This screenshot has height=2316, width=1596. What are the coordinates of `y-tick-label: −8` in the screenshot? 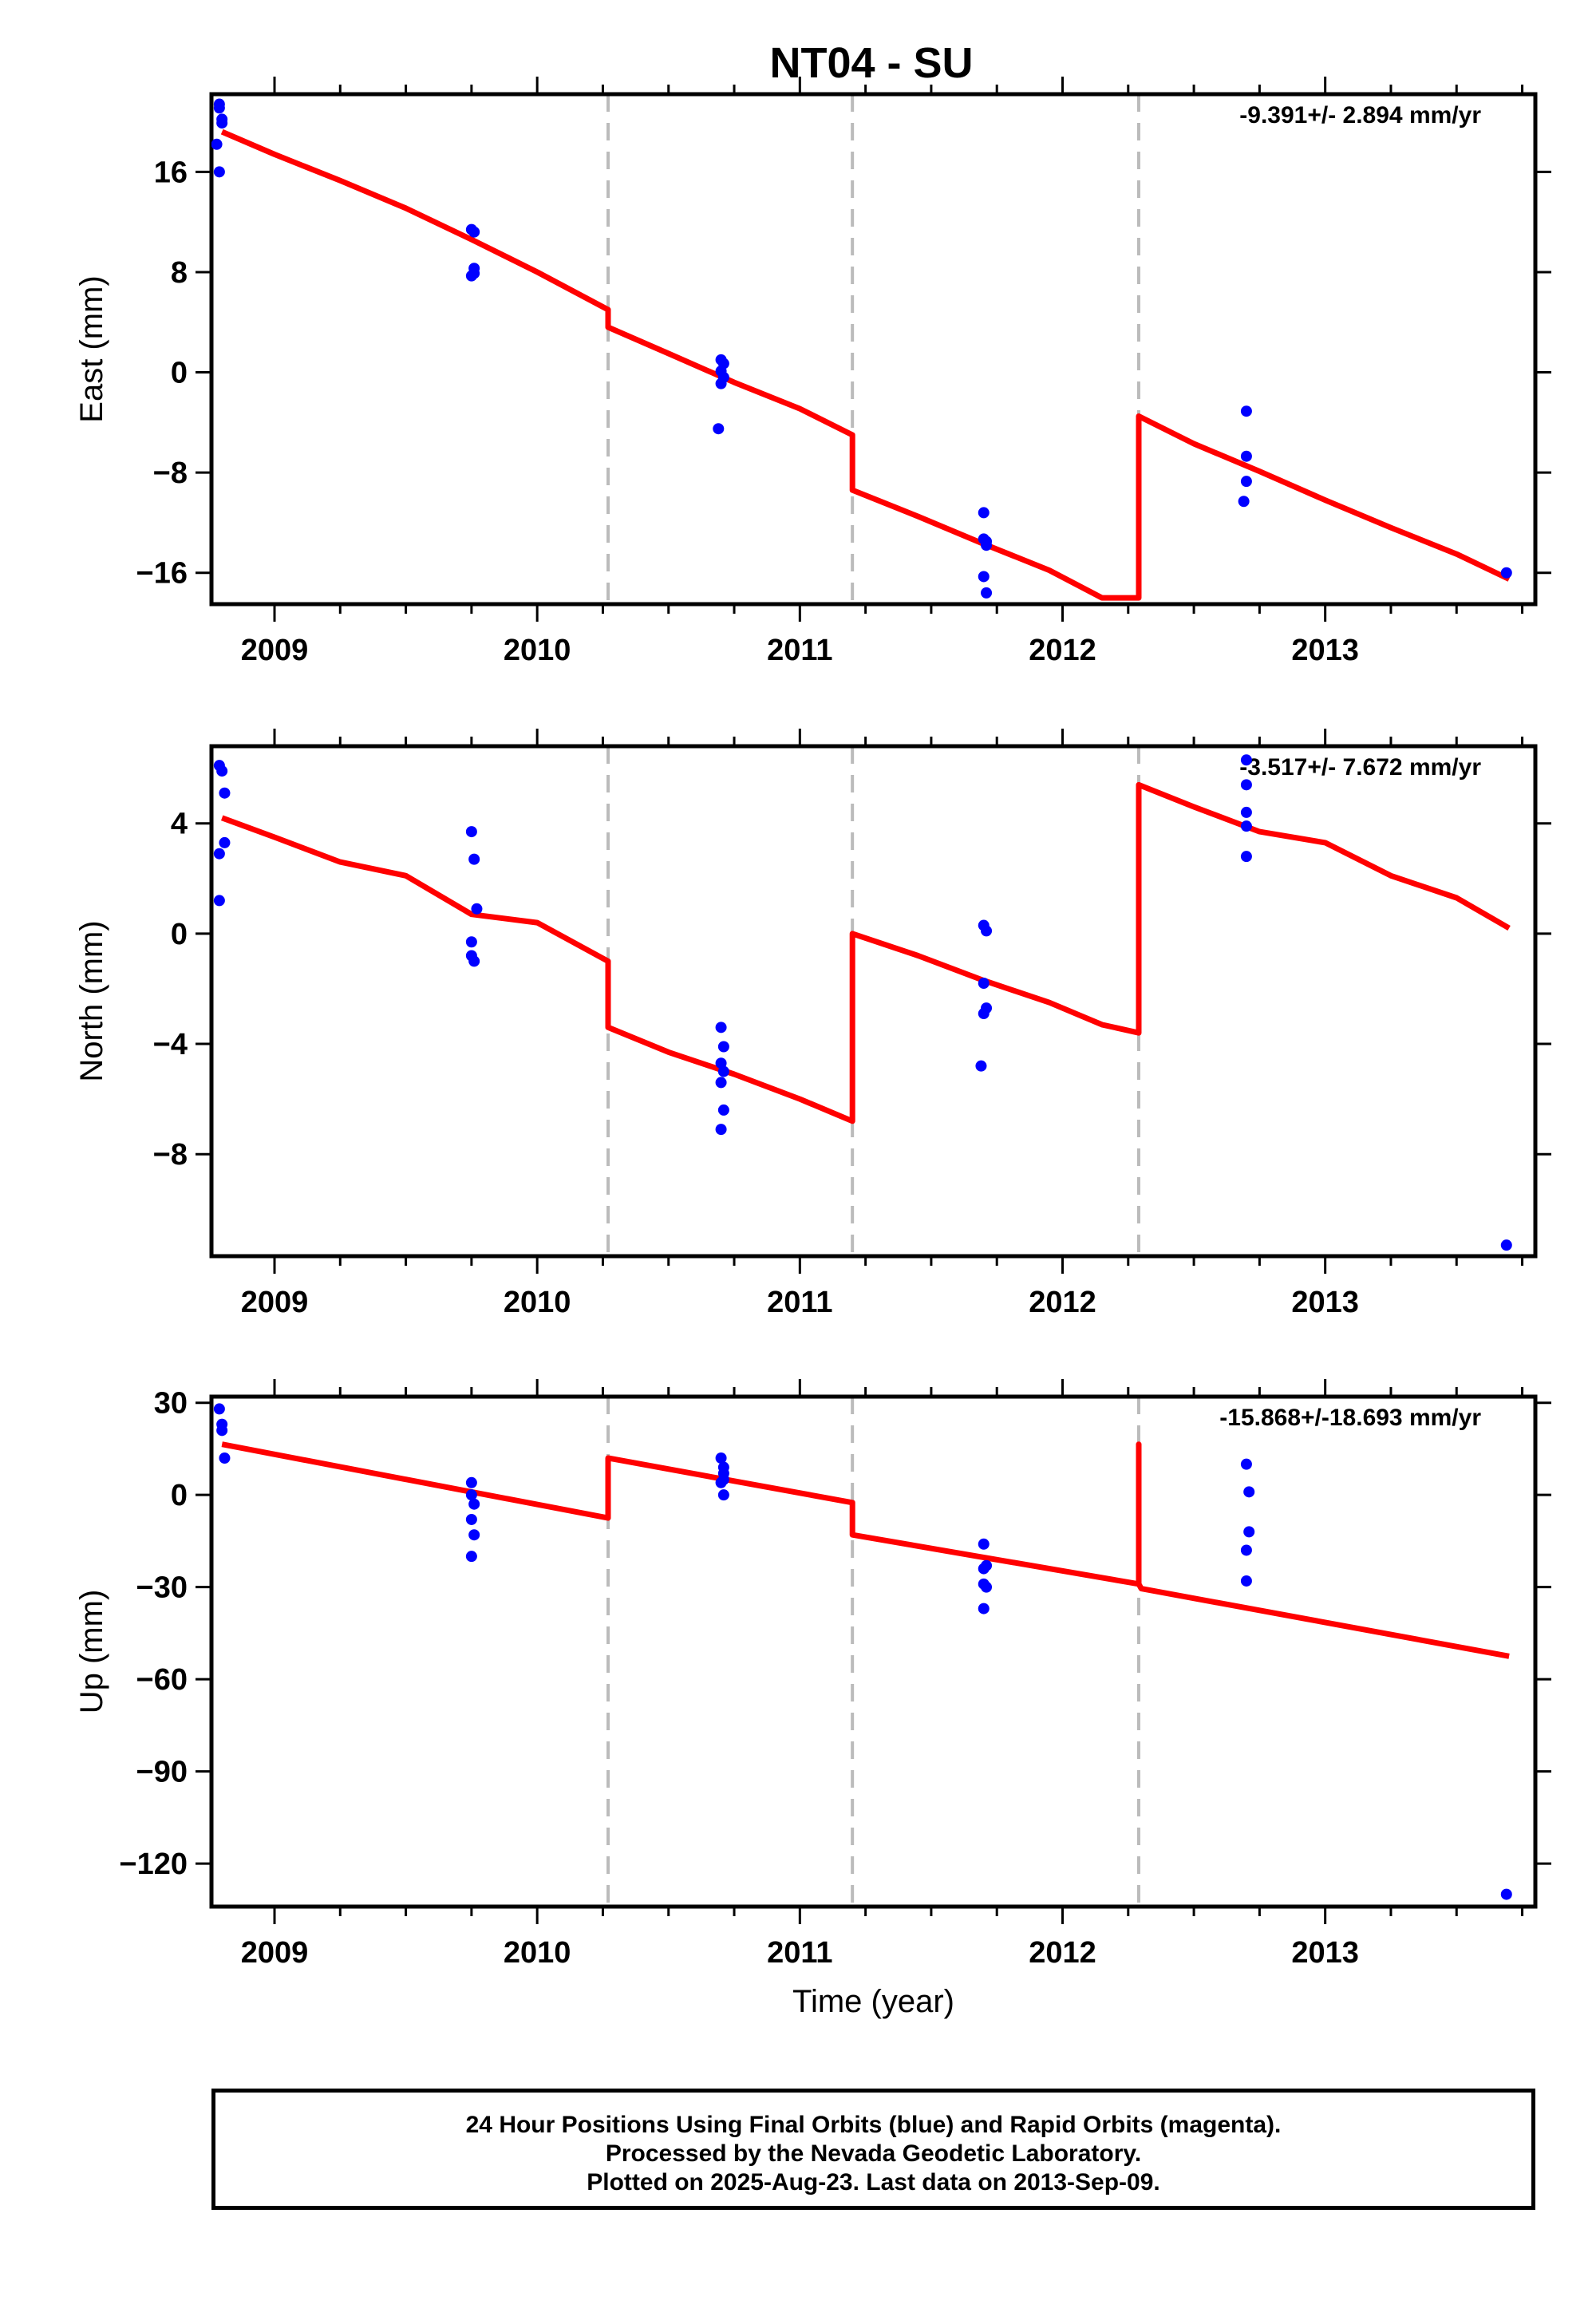 It's located at (170, 473).